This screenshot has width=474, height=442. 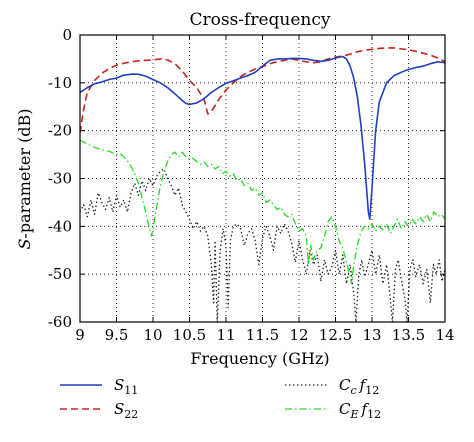 I want to click on legend-item: S11, so click(x=99, y=386).